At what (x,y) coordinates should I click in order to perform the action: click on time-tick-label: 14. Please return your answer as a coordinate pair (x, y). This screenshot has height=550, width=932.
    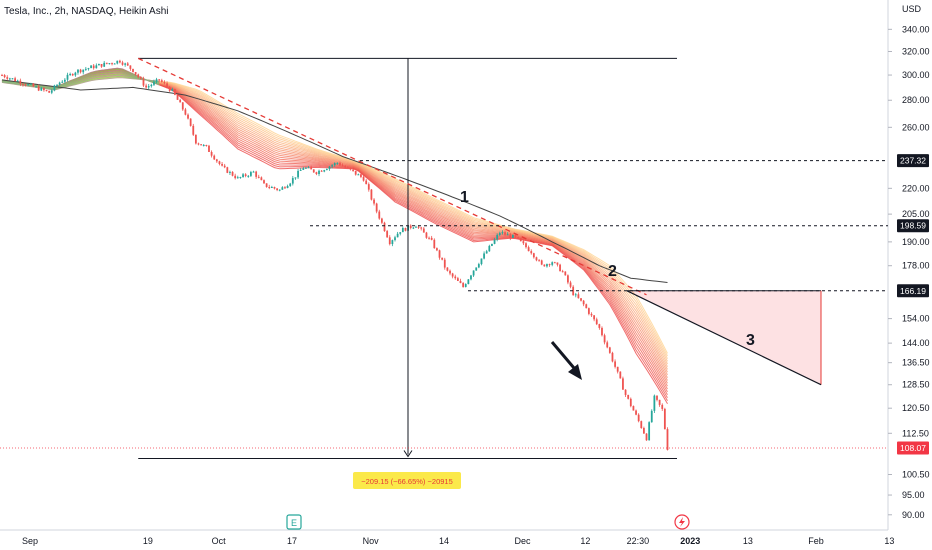
    Looking at the image, I should click on (444, 541).